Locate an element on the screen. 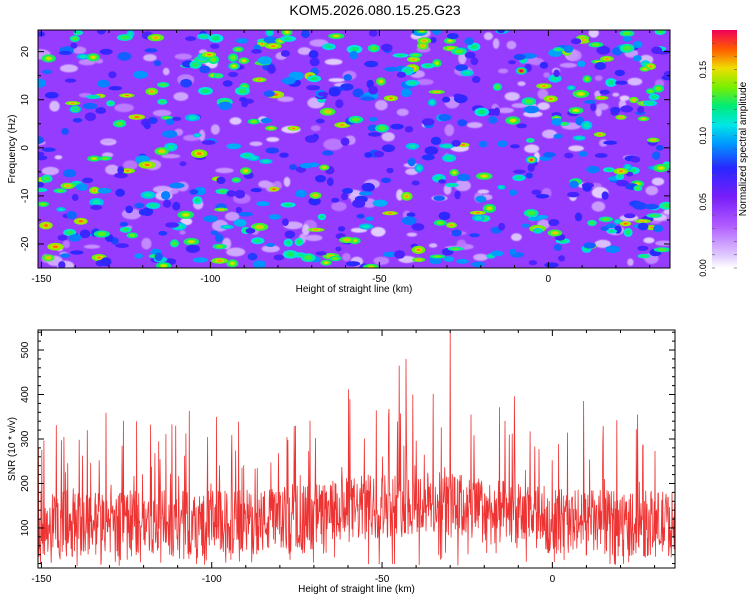  snr-y-tick-label: 300 is located at coordinates (25, 438).